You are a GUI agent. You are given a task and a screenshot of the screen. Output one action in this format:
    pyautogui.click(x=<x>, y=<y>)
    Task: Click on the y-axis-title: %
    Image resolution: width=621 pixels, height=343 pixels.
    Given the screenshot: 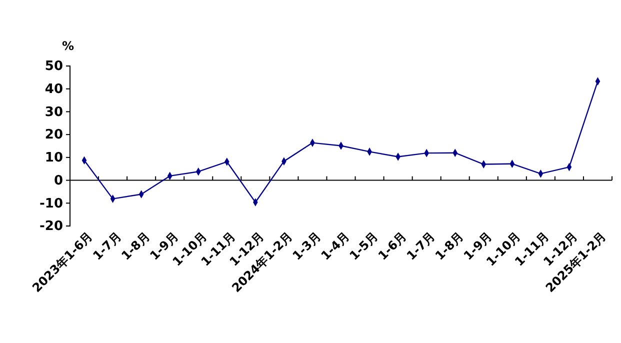 What is the action you would take?
    pyautogui.click(x=68, y=46)
    